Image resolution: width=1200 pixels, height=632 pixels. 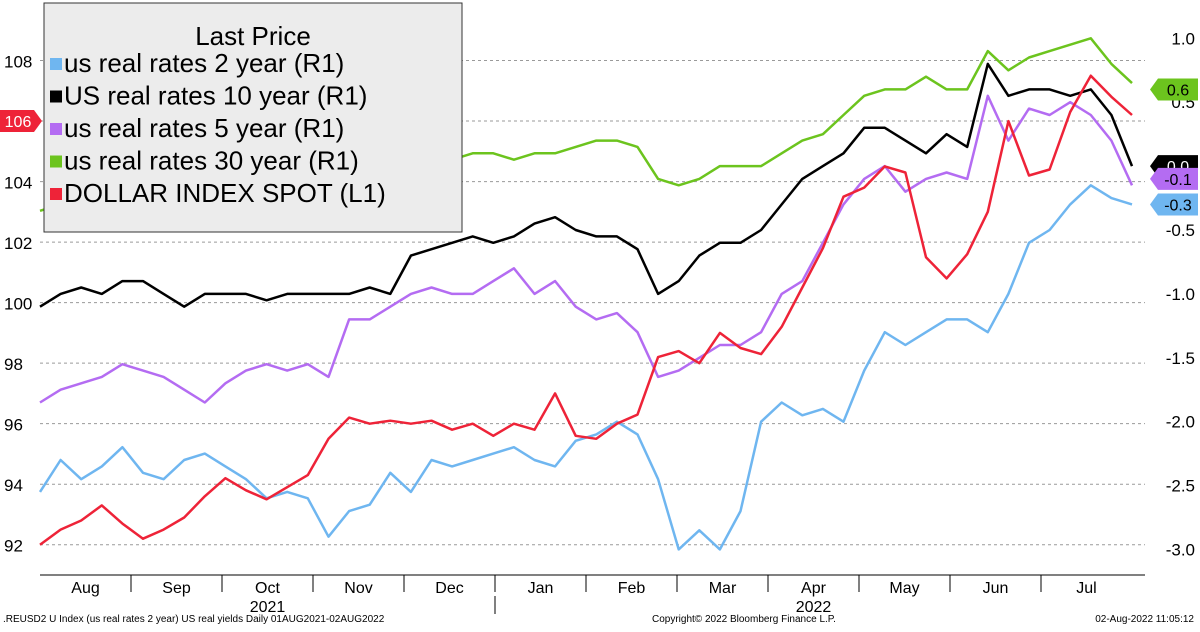 I want to click on right-tick-label: -3.0, so click(x=1180, y=549).